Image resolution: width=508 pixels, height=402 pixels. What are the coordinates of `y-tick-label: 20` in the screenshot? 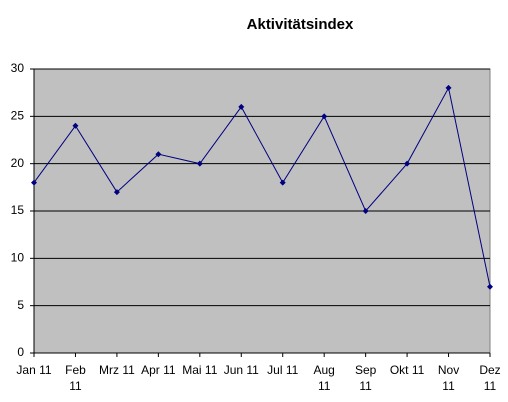 It's located at (18, 163).